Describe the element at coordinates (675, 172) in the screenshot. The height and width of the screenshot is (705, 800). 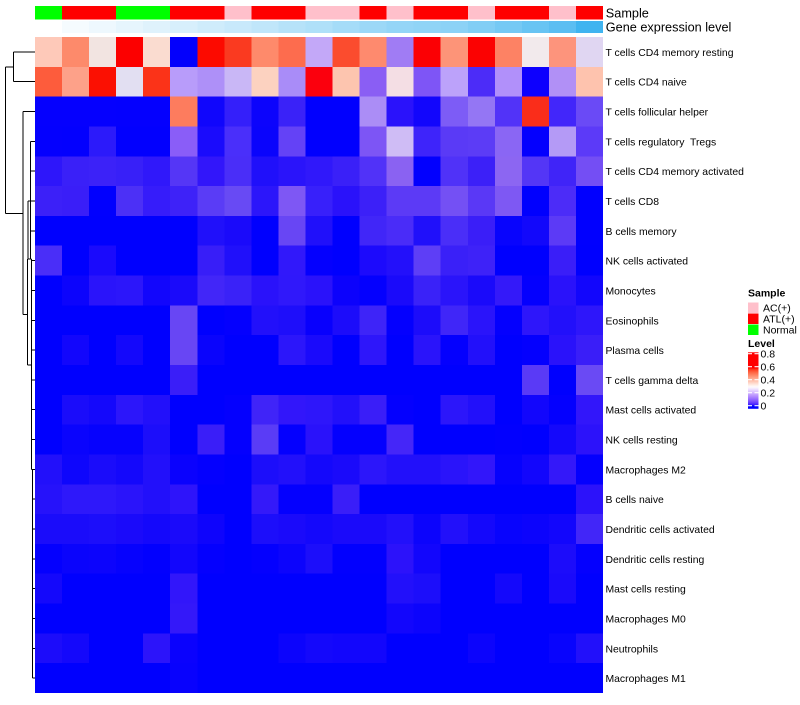
I see `svg-text: T cells CD4 memory activated` at that location.